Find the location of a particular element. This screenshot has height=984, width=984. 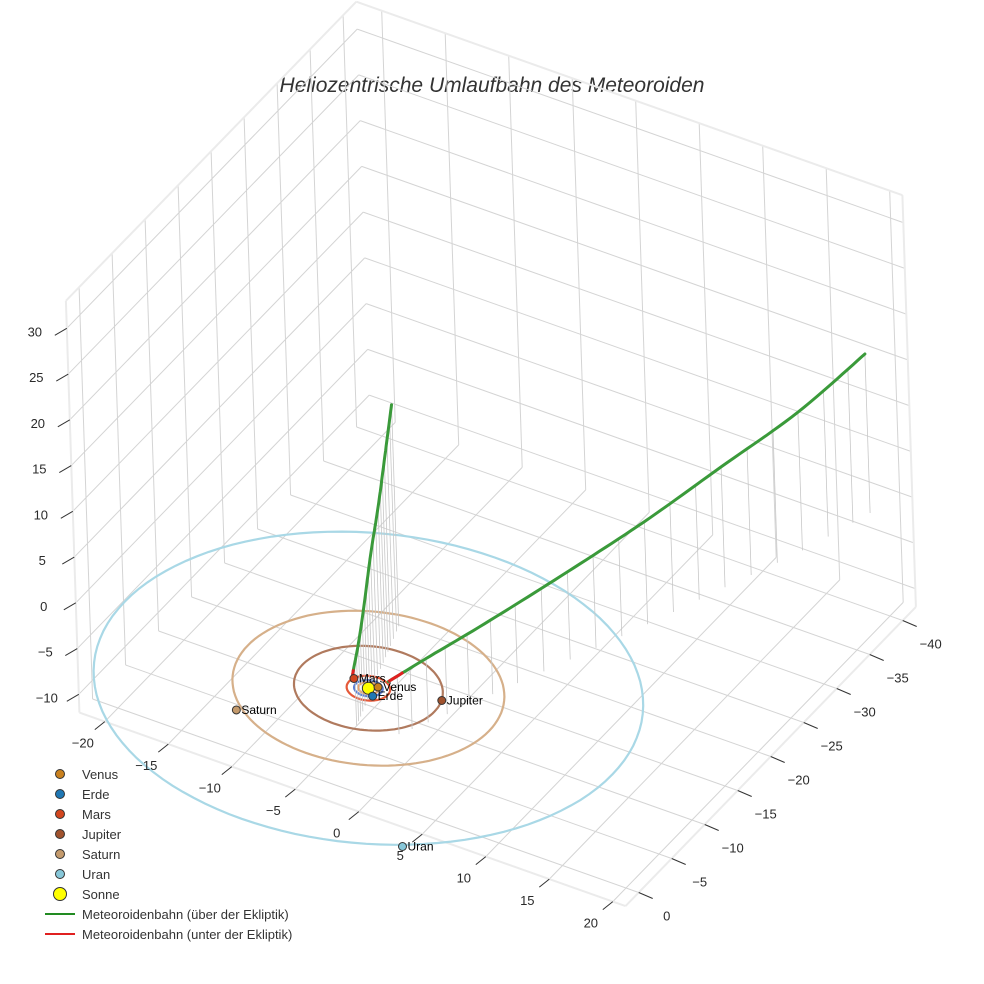

x-tick-label: −5 is located at coordinates (273, 810).